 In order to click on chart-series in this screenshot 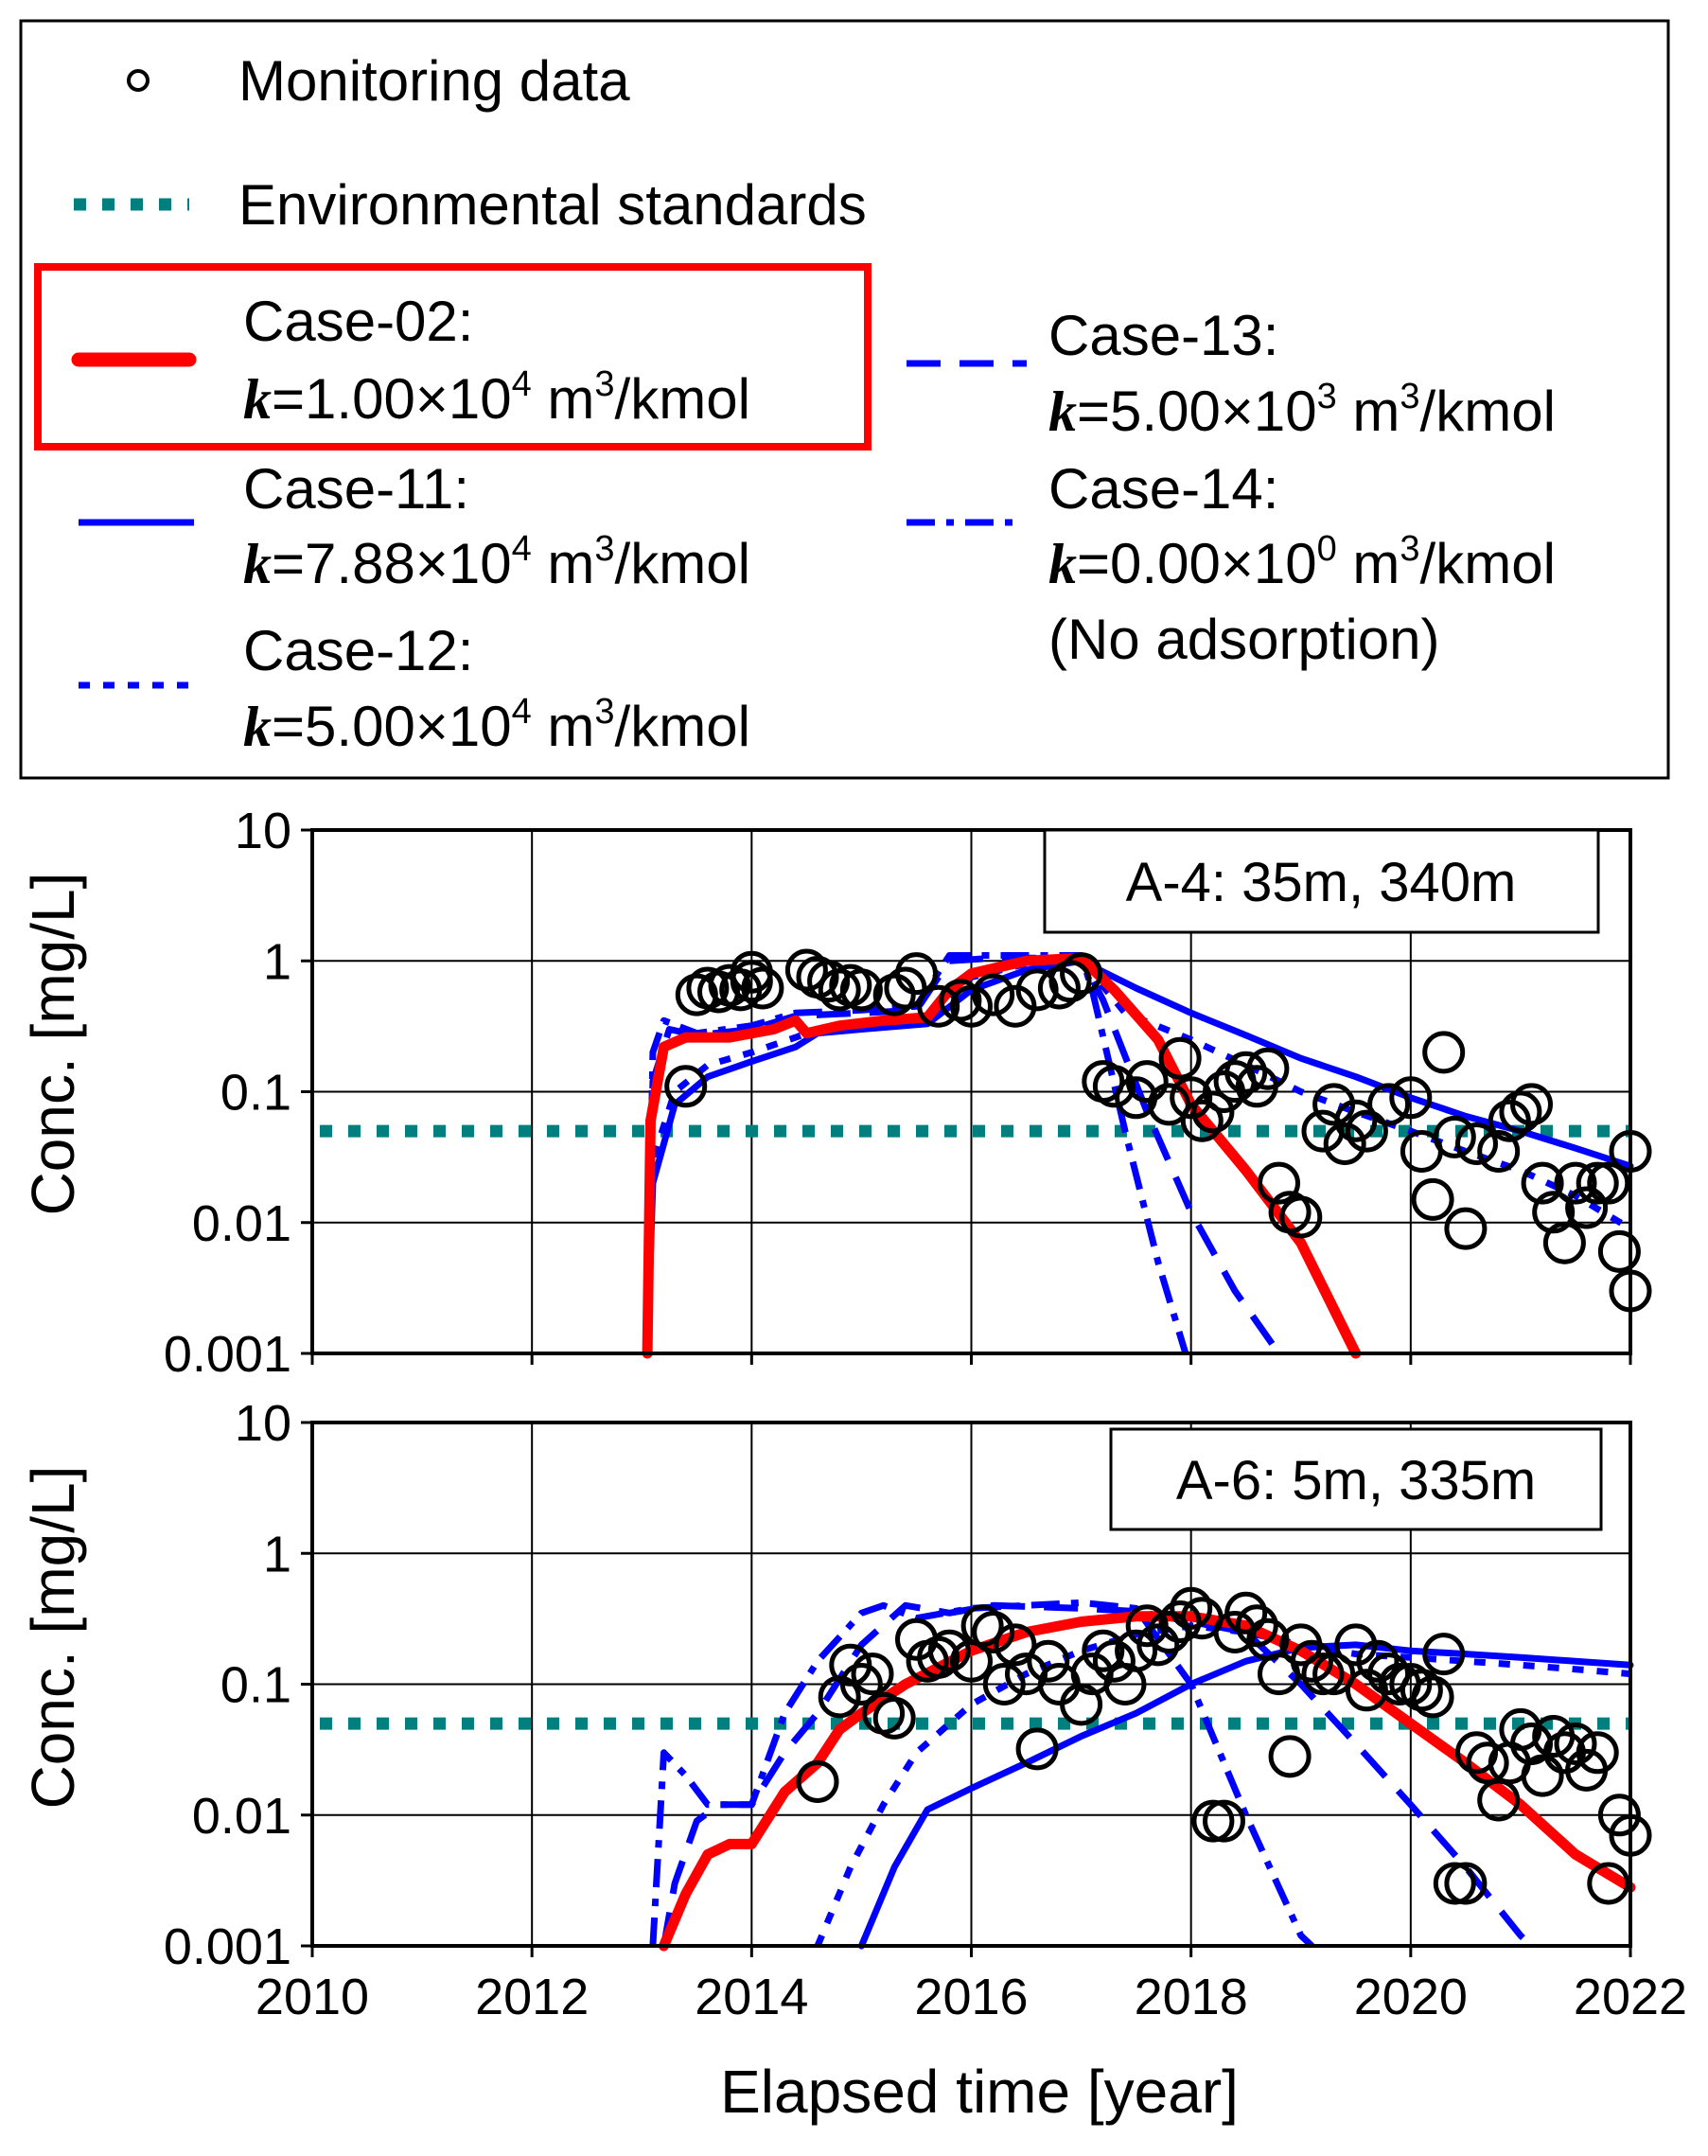, I will do `click(1138, 1155)`.